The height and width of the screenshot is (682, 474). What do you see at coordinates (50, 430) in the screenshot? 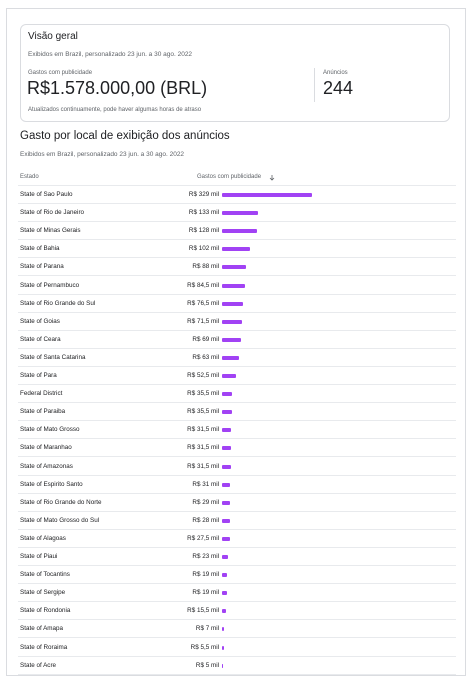
I see `state-name: State of Mato Grosso` at bounding box center [50, 430].